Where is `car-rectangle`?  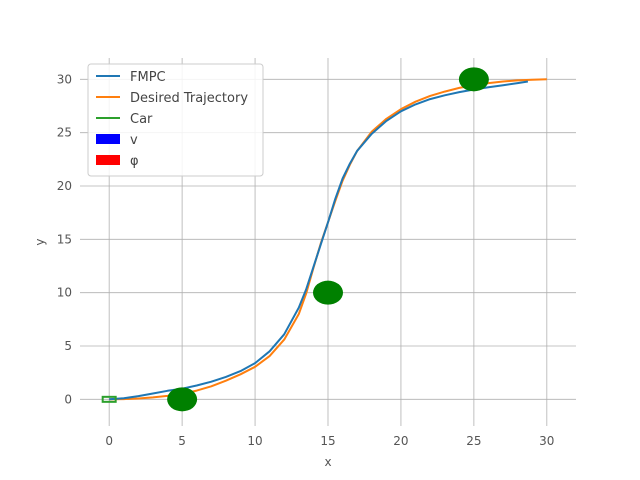 car-rectangle is located at coordinates (109, 399).